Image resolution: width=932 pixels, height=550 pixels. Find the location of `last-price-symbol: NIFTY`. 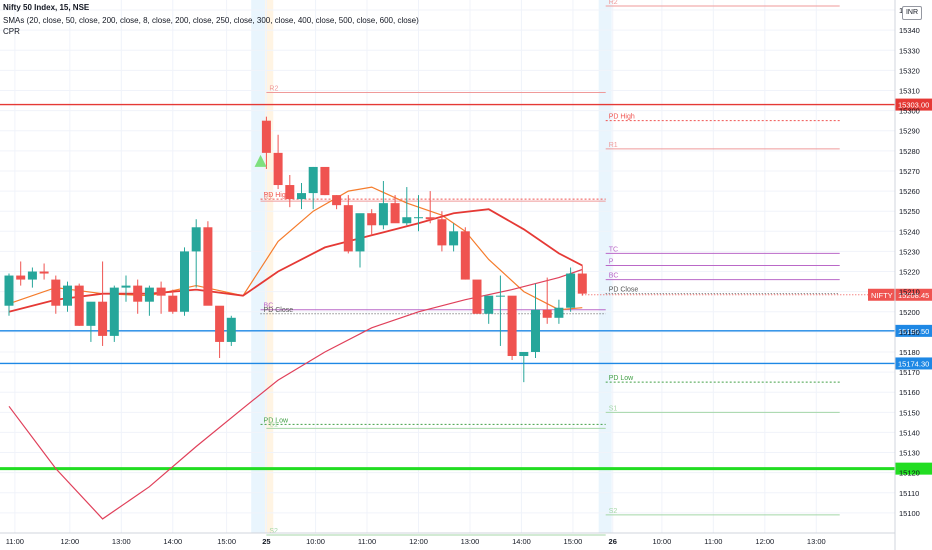

last-price-symbol: NIFTY is located at coordinates (882, 295).